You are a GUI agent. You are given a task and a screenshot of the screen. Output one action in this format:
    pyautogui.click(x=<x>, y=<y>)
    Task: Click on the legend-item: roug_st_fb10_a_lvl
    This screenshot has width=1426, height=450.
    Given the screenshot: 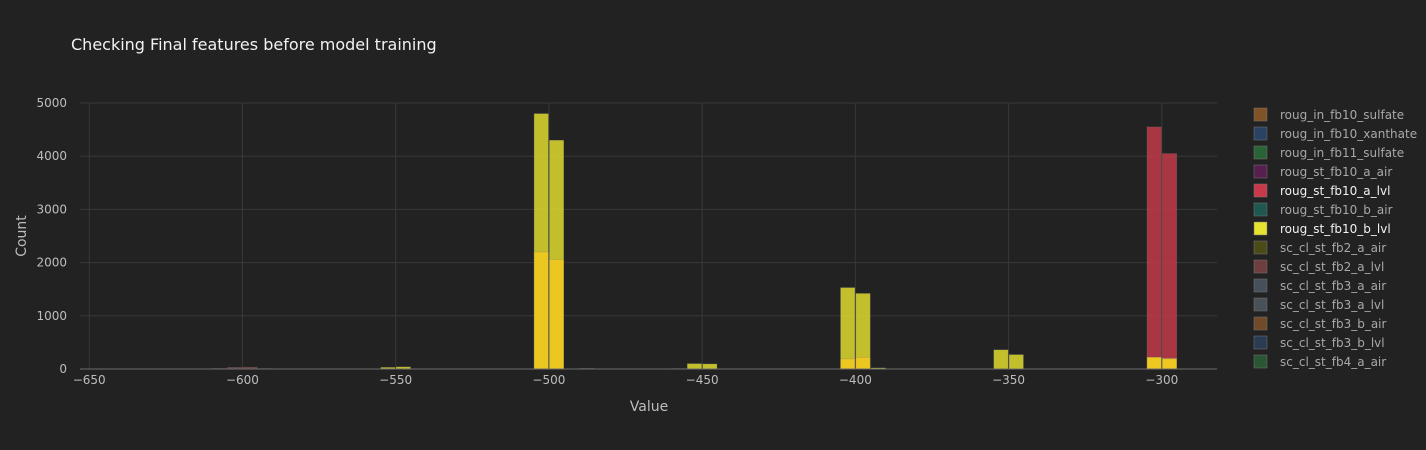 What is the action you would take?
    pyautogui.click(x=1321, y=190)
    